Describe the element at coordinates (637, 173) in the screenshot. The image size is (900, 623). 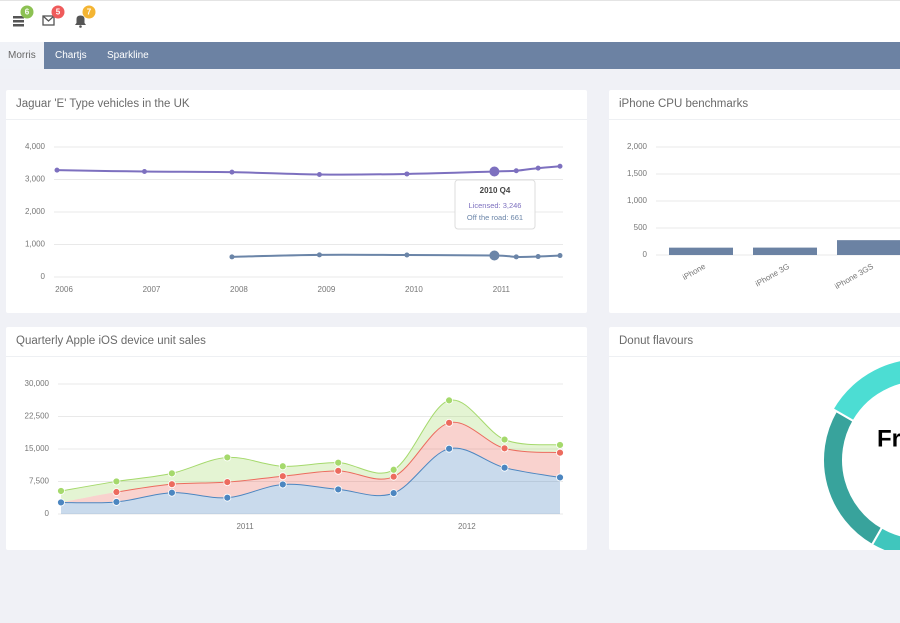
I see `y-tick-label: 1,500` at that location.